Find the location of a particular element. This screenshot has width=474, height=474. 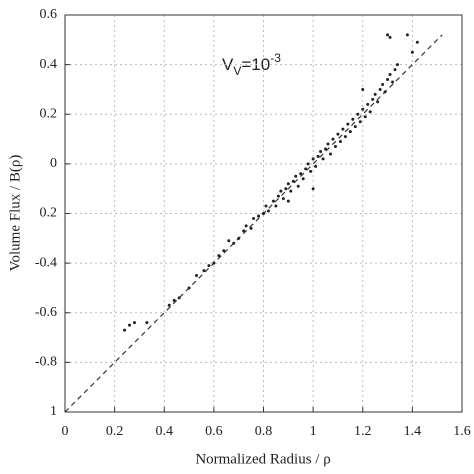

x-tick-label: 0.4 is located at coordinates (165, 431).